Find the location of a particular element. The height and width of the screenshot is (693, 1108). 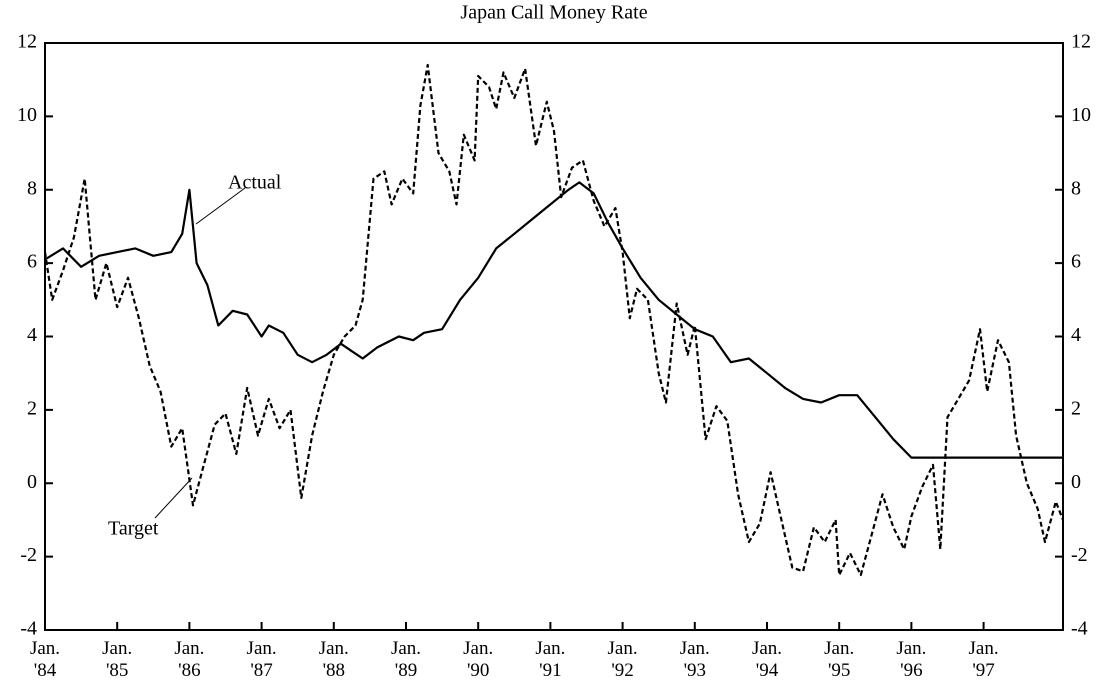

y2-tick-label: 4 is located at coordinates (1076, 335).